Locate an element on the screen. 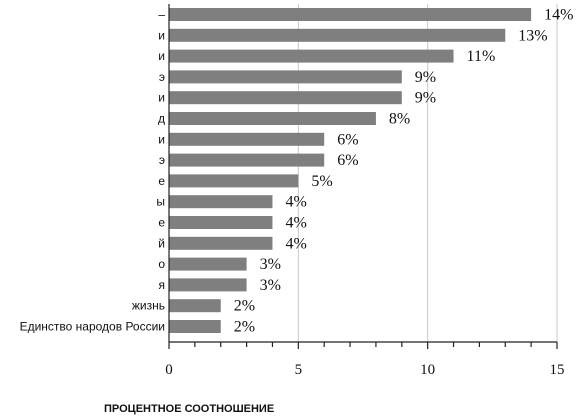 Image resolution: width=578 pixels, height=417 pixels. category-label-0: – is located at coordinates (161, 15).